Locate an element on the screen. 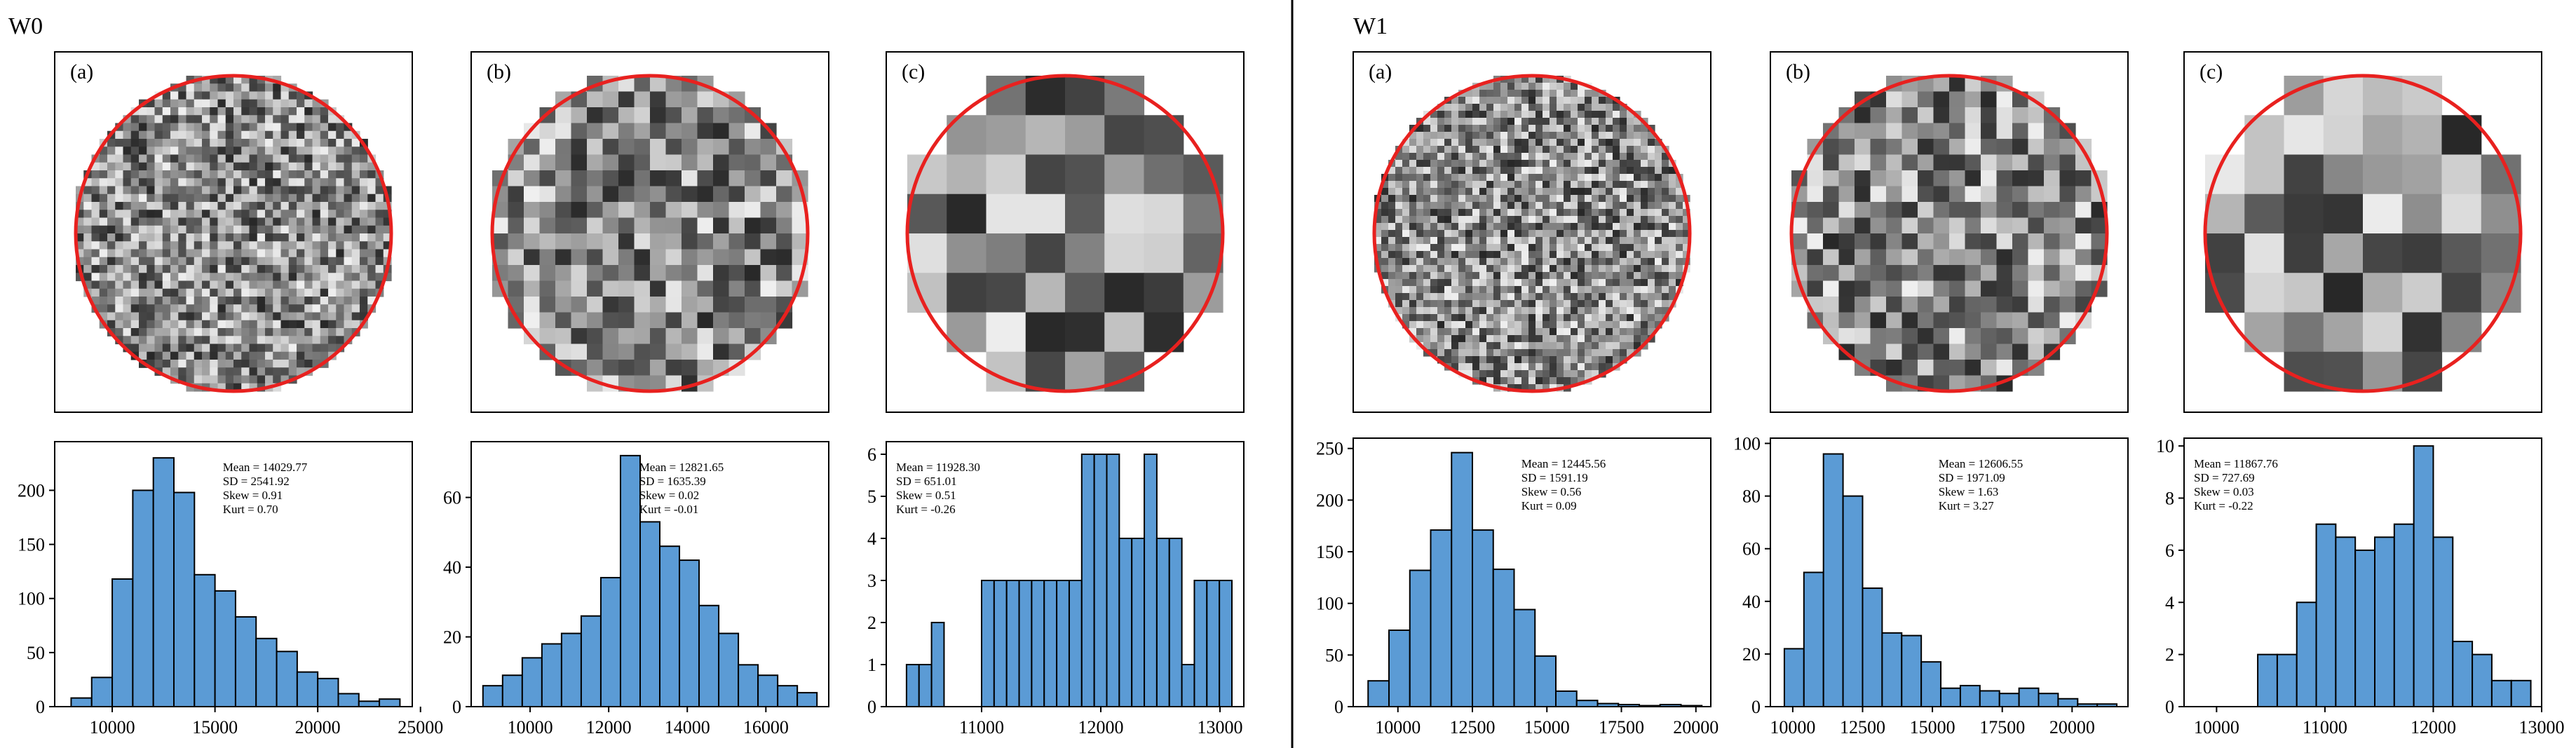 The height and width of the screenshot is (748, 2576). stats-annotation: SD = 2541.92 is located at coordinates (256, 481).